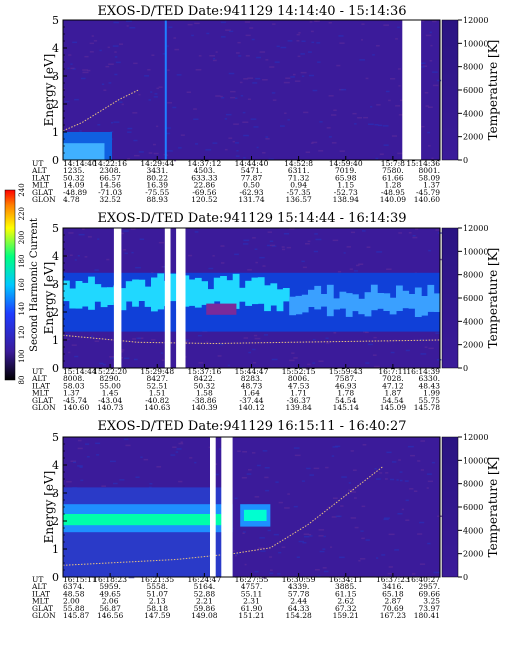 Image resolution: width=505 pixels, height=653 pixels. What do you see at coordinates (393, 199) in the screenshot?
I see `table-cell: 140.09` at bounding box center [393, 199].